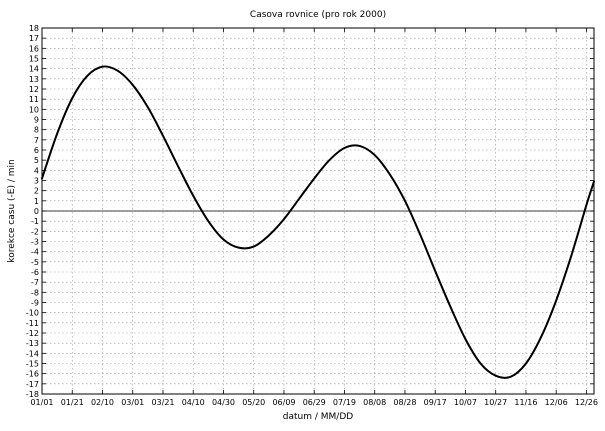  I want to click on x-tick-label: 10/07, so click(465, 402).